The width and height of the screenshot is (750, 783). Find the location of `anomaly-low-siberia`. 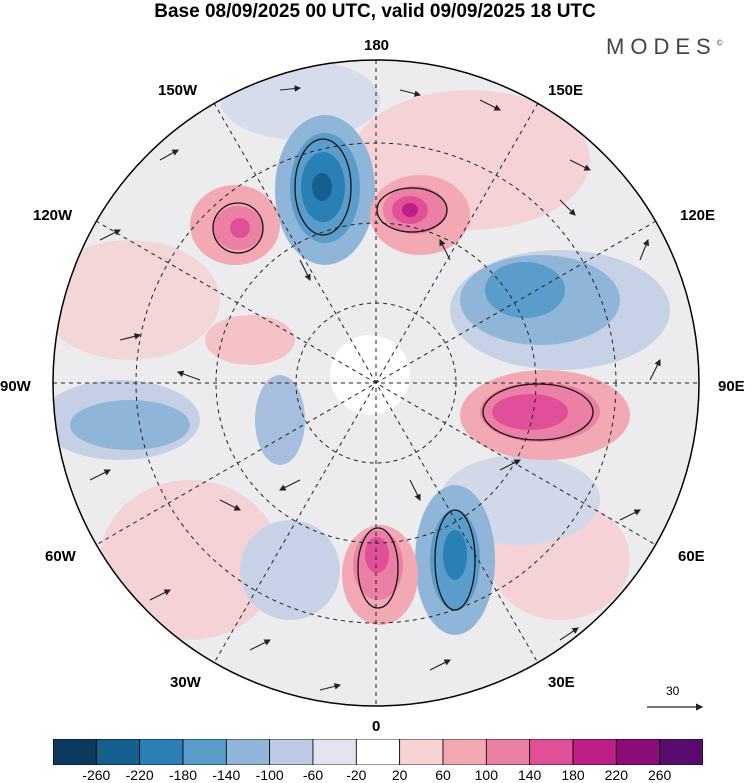

anomaly-low-siberia is located at coordinates (525, 290).